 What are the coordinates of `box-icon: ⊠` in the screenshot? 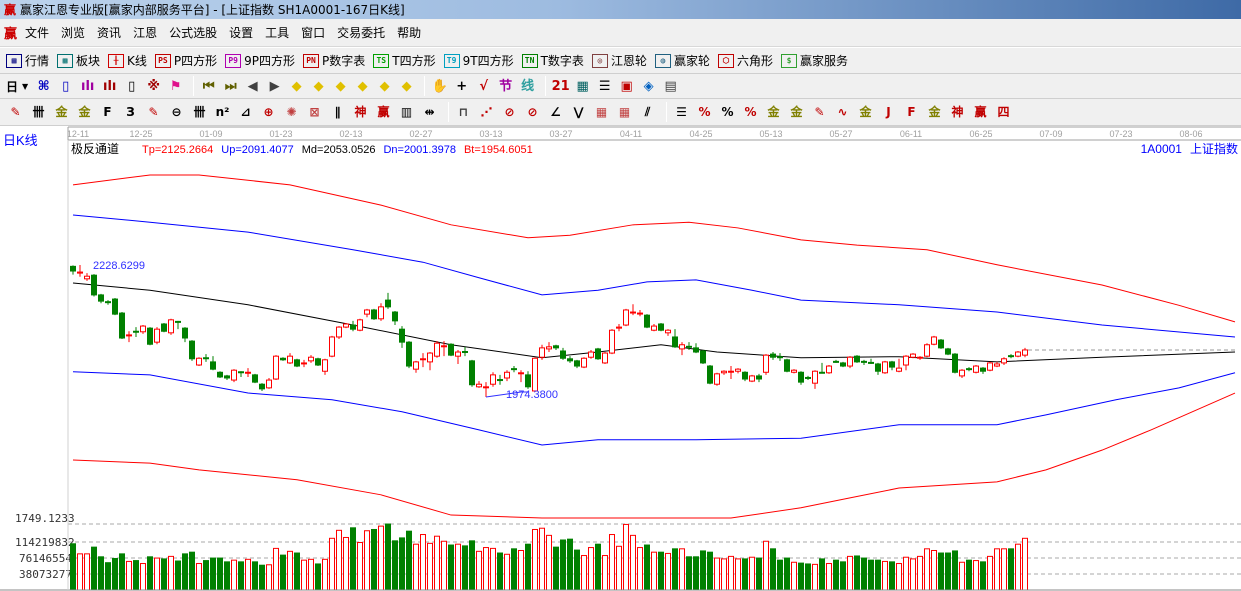 It's located at (314, 111).